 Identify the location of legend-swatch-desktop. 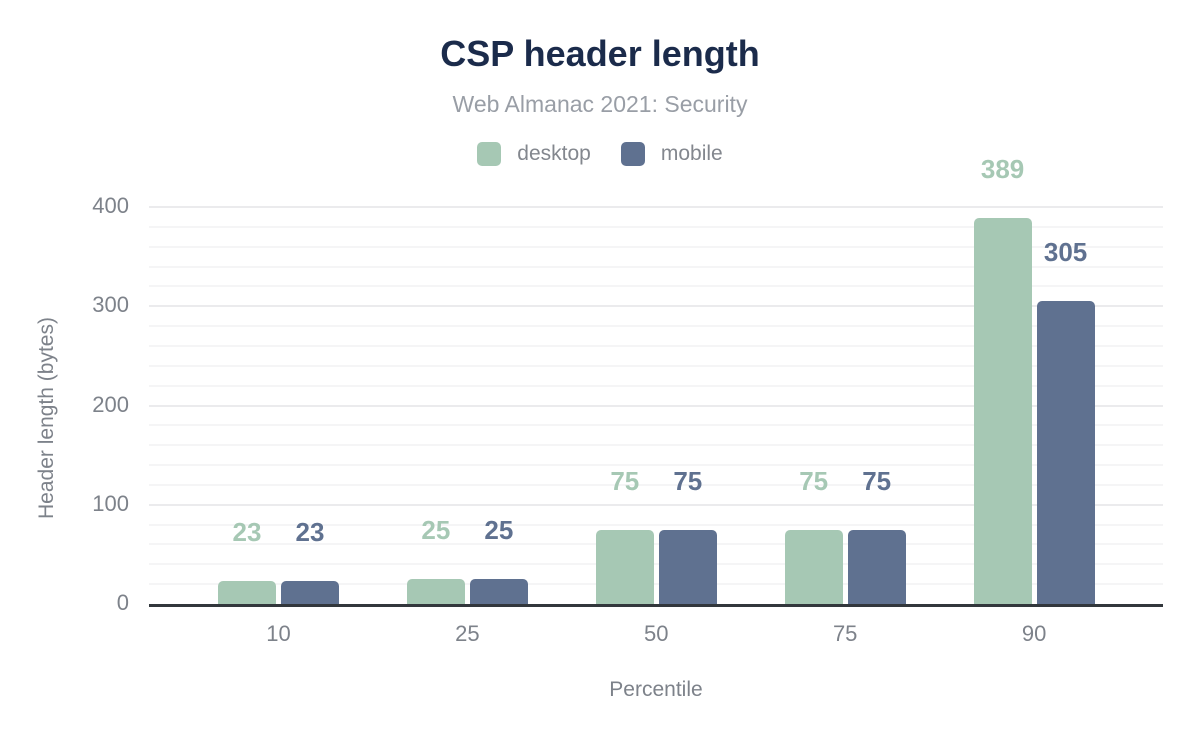
(489, 154).